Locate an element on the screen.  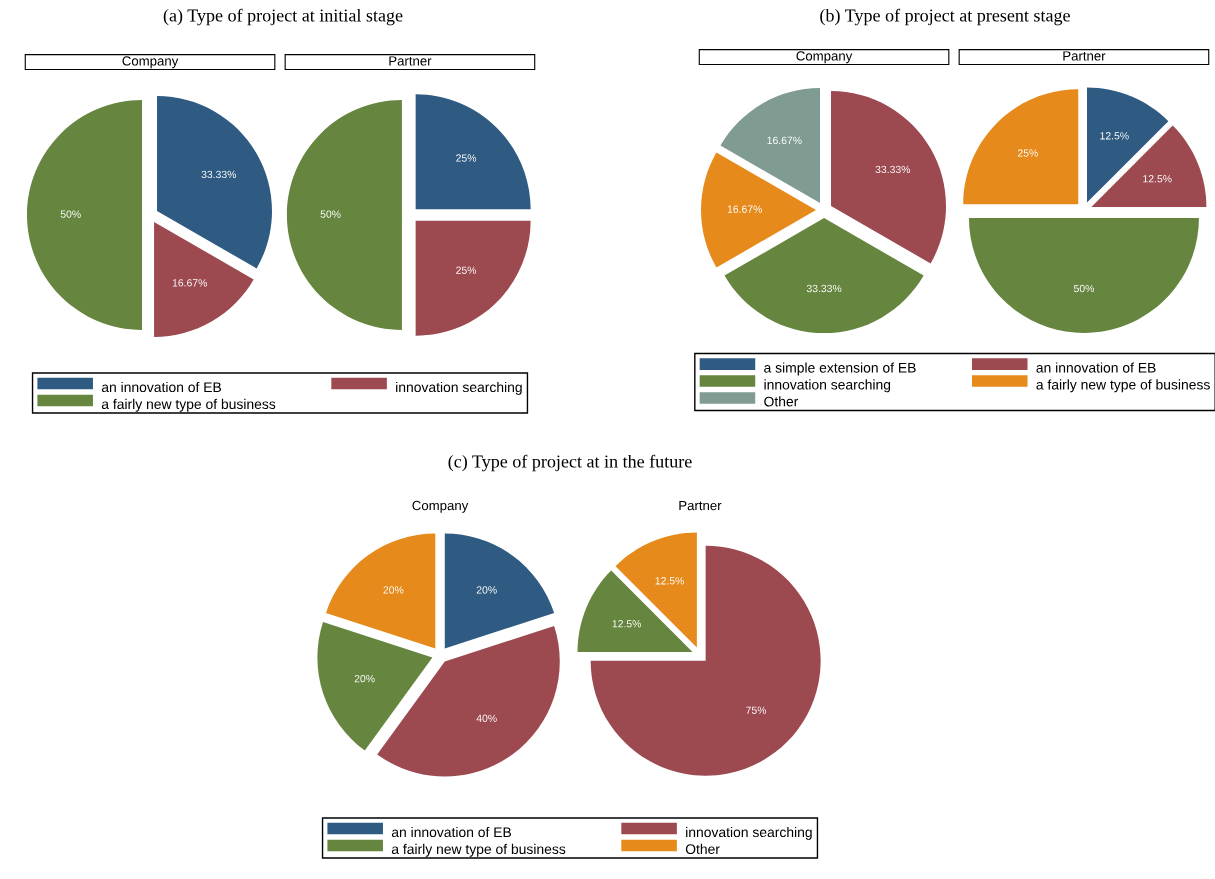
chart-title: (b) Type of project at present stage is located at coordinates (945, 17).